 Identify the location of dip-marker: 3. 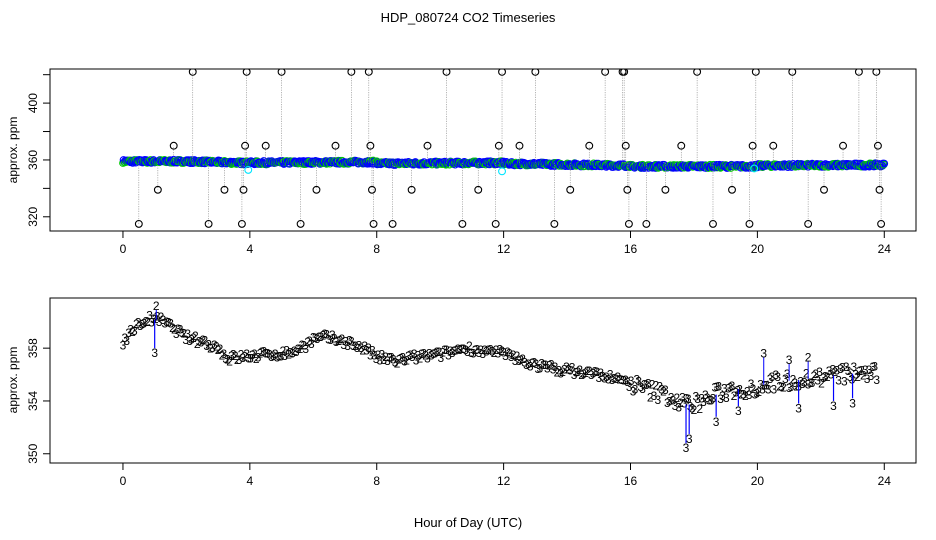
(798, 409).